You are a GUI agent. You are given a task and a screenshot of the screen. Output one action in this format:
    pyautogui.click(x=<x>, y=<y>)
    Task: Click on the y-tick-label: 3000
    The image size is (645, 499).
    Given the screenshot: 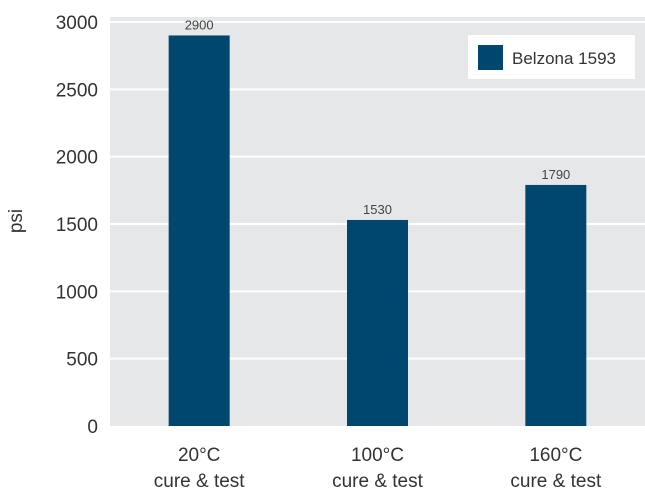 What is the action you would take?
    pyautogui.click(x=77, y=23)
    